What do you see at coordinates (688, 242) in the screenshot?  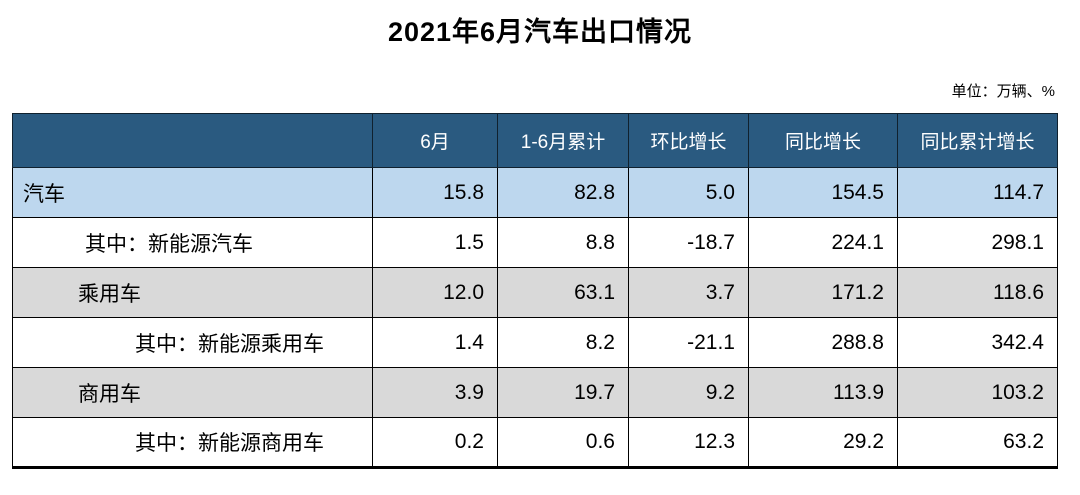 I see `value-cell: -18.7` at bounding box center [688, 242].